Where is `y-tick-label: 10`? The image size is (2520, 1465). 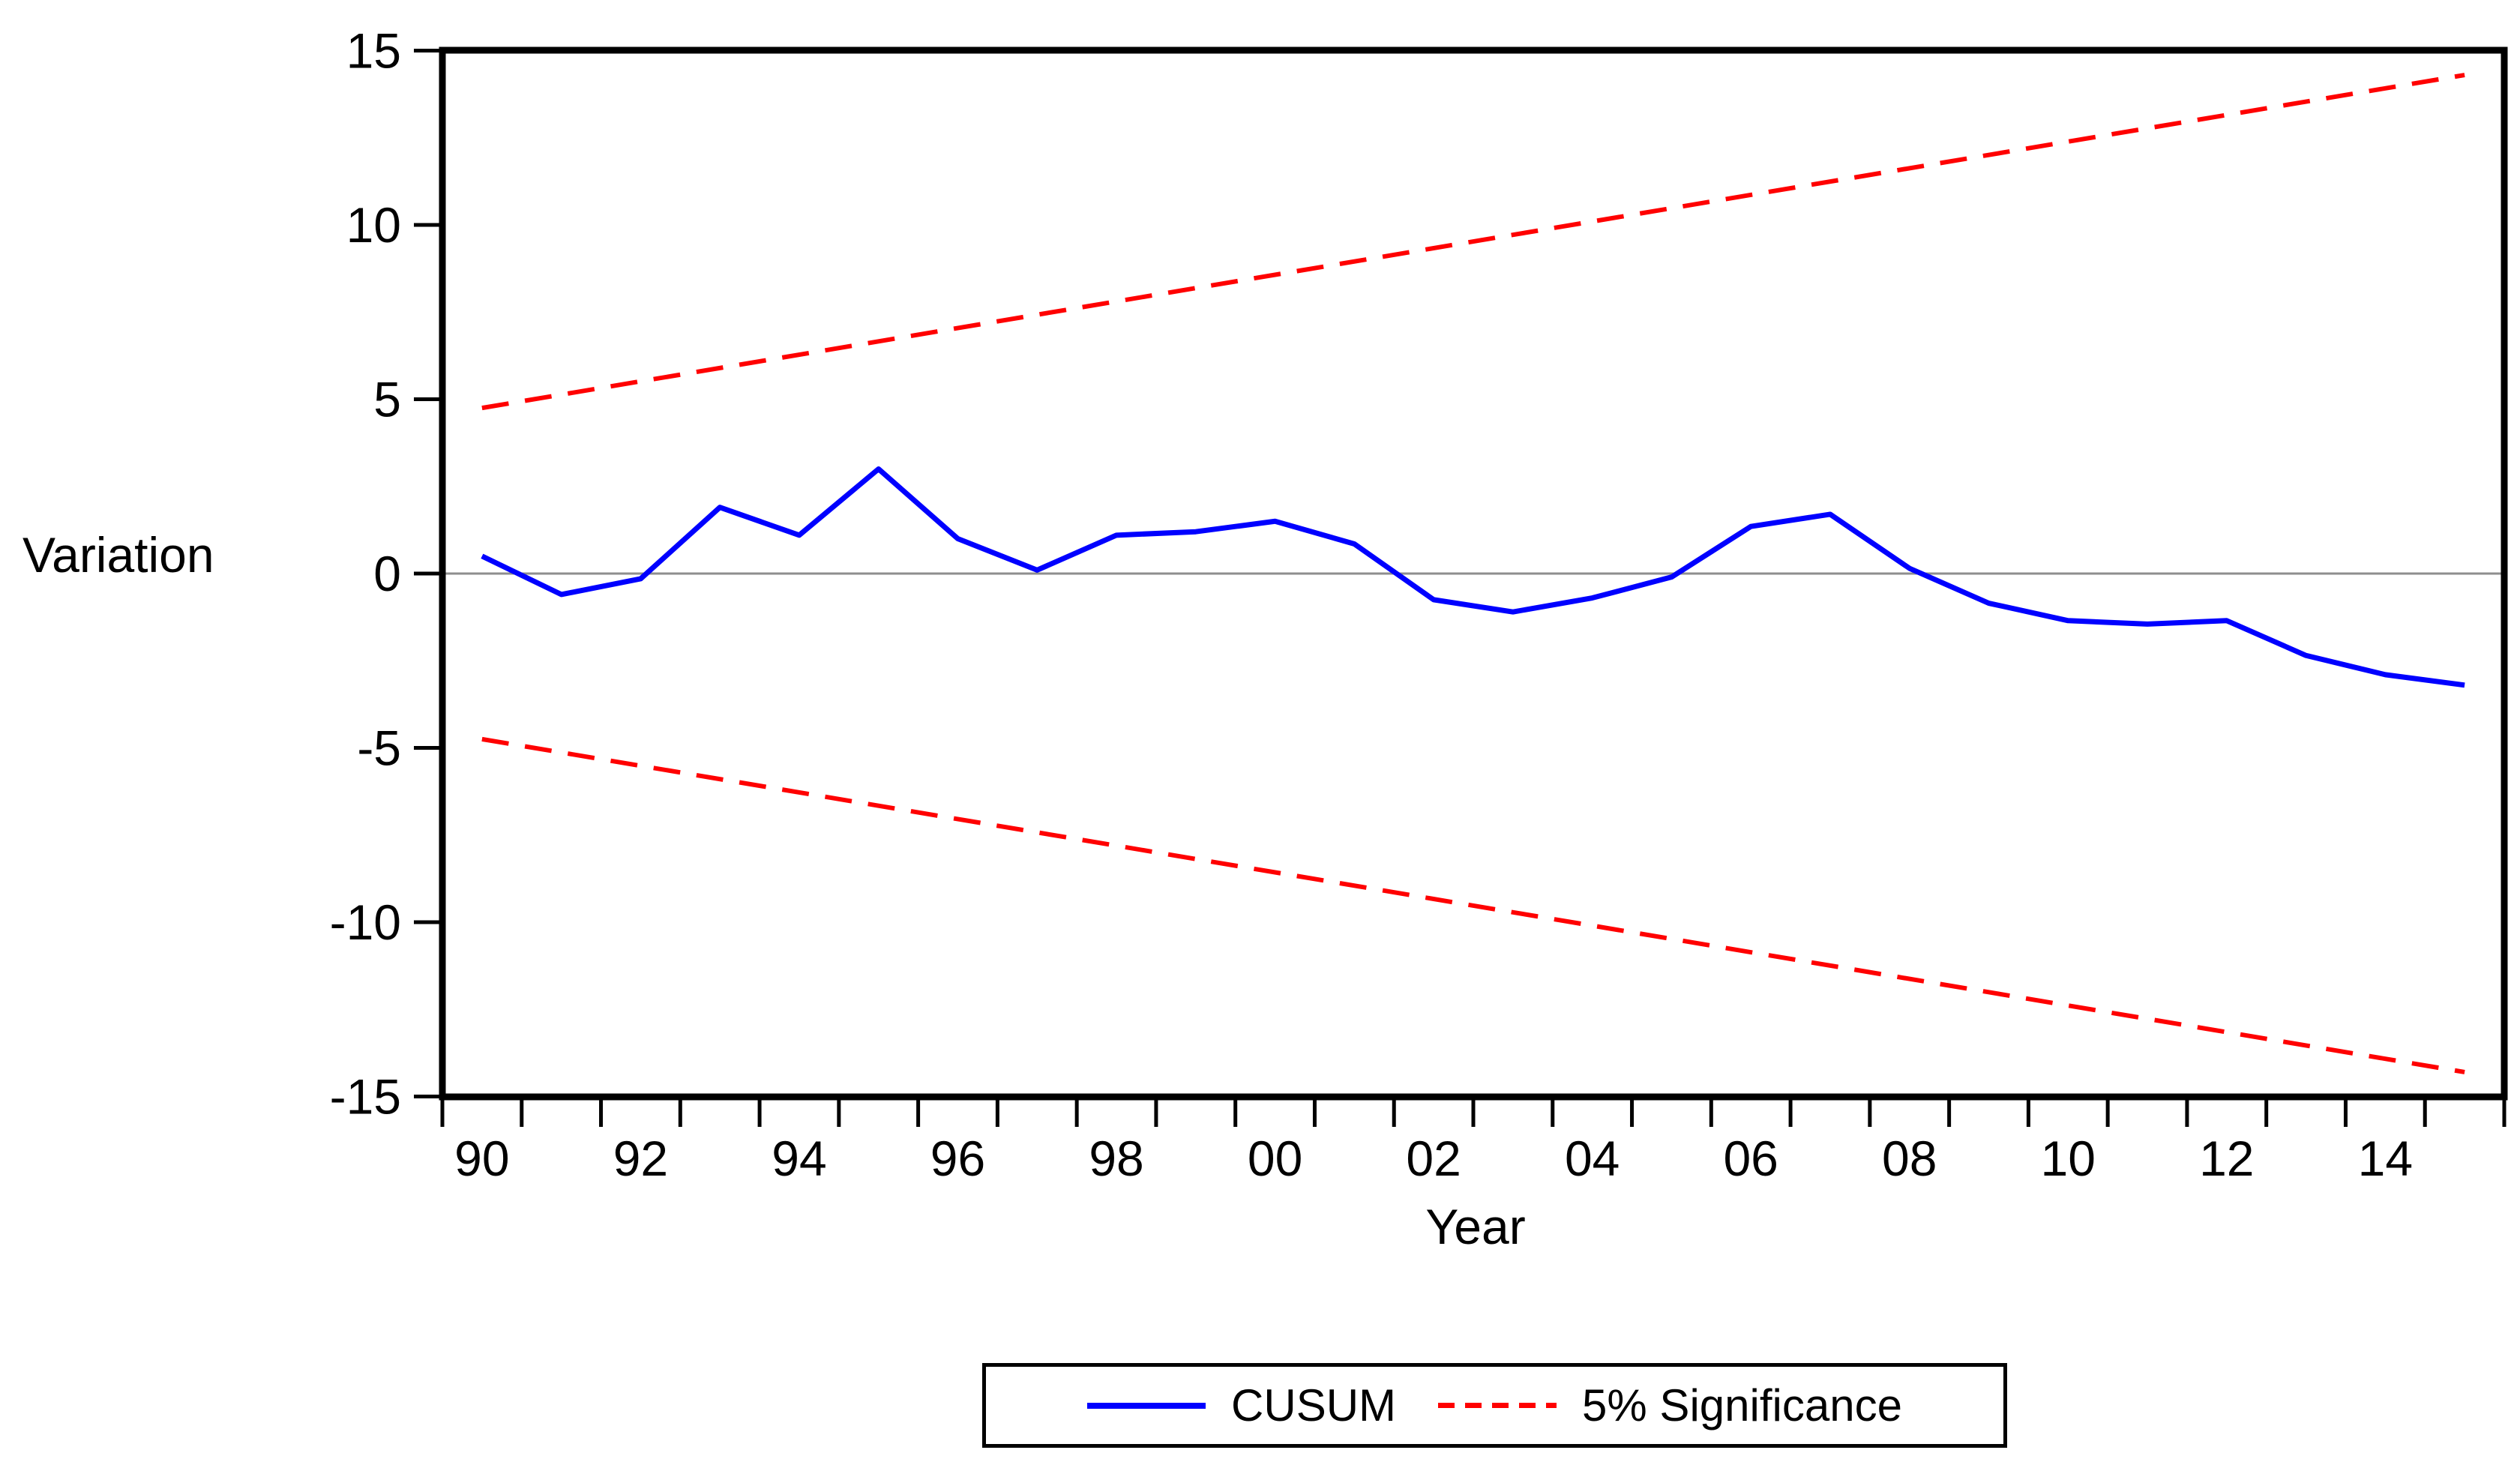 y-tick-label: 10 is located at coordinates (373, 225).